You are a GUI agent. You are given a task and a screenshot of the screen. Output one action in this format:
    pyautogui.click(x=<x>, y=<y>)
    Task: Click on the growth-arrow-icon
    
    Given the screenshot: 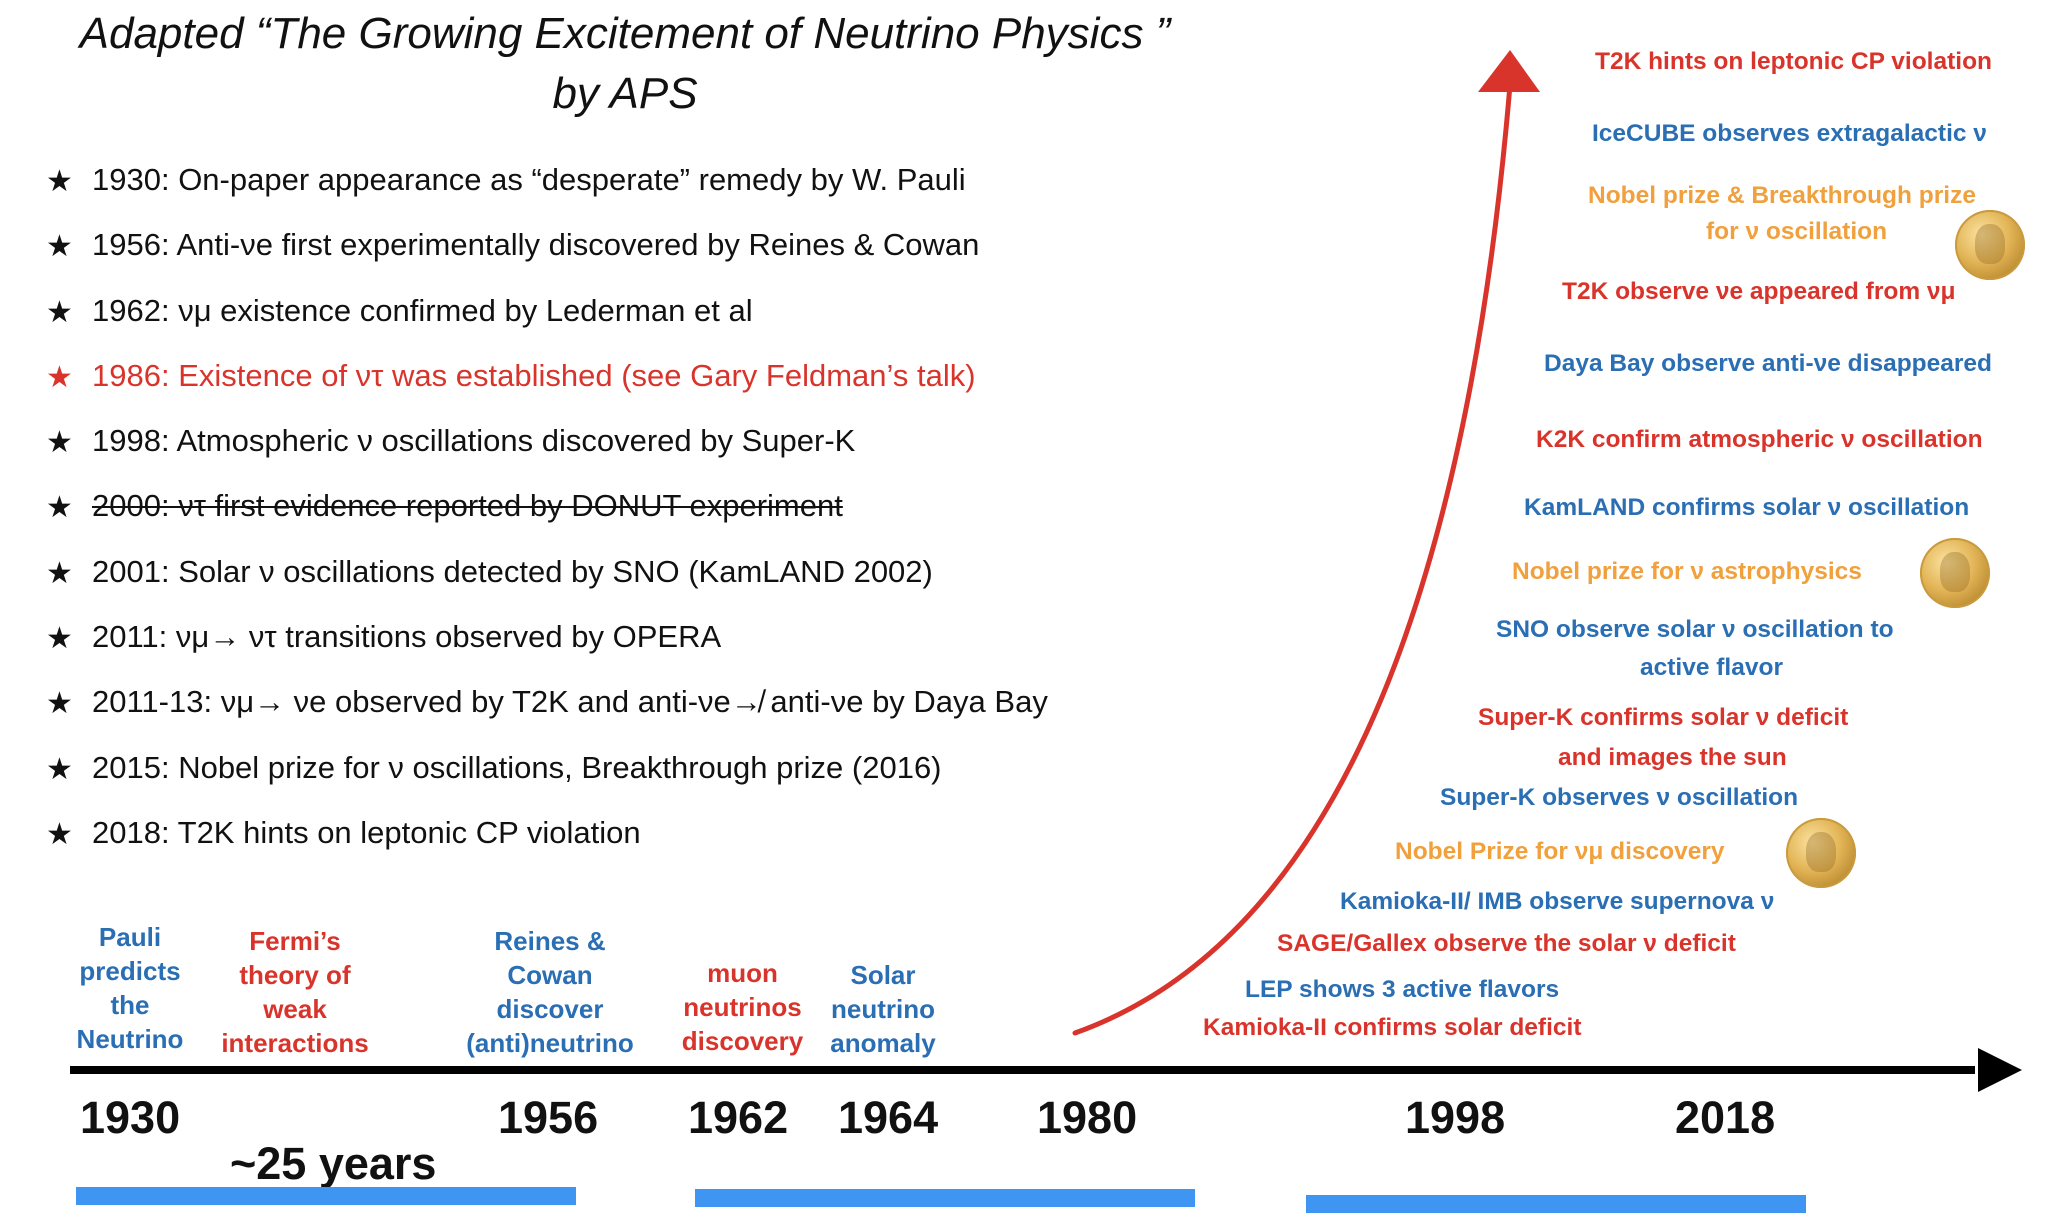 What is the action you would take?
    pyautogui.click(x=1509, y=71)
    